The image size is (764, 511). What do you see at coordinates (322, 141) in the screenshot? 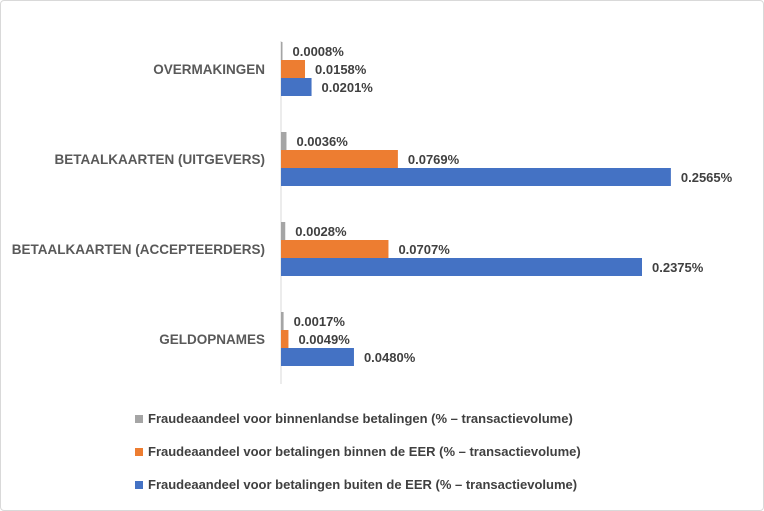
I see `data-label: 0.0036%` at bounding box center [322, 141].